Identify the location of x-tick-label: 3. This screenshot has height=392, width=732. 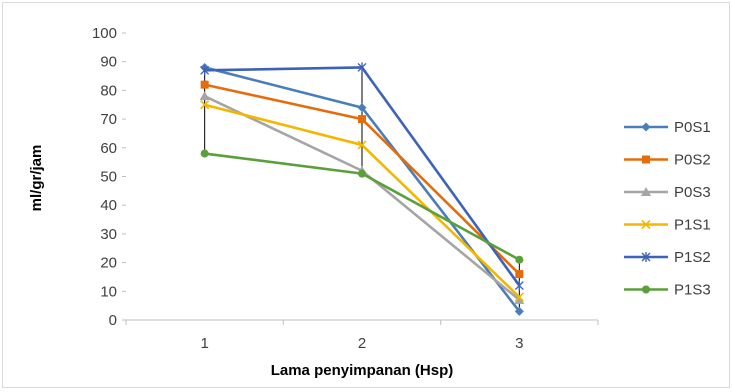
(519, 343).